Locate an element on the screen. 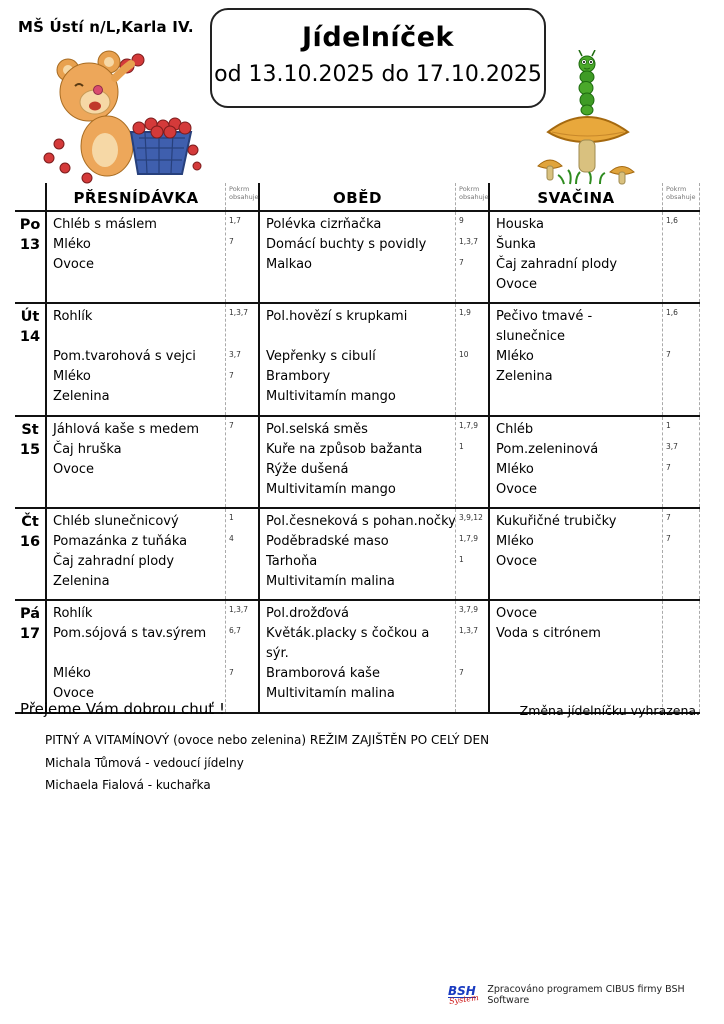 This screenshot has width=724, height=1024. menu-item: Chléb is located at coordinates (515, 429).